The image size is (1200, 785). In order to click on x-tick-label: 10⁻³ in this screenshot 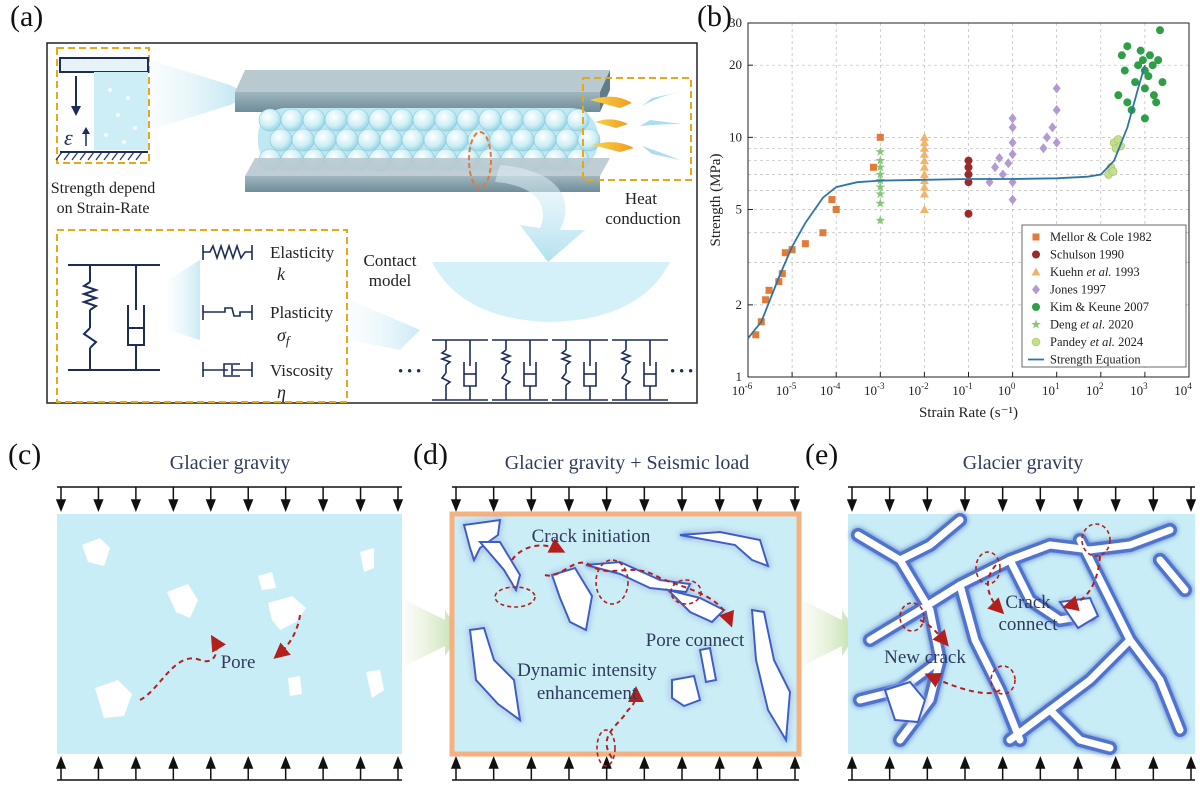, I will do `click(874, 389)`.